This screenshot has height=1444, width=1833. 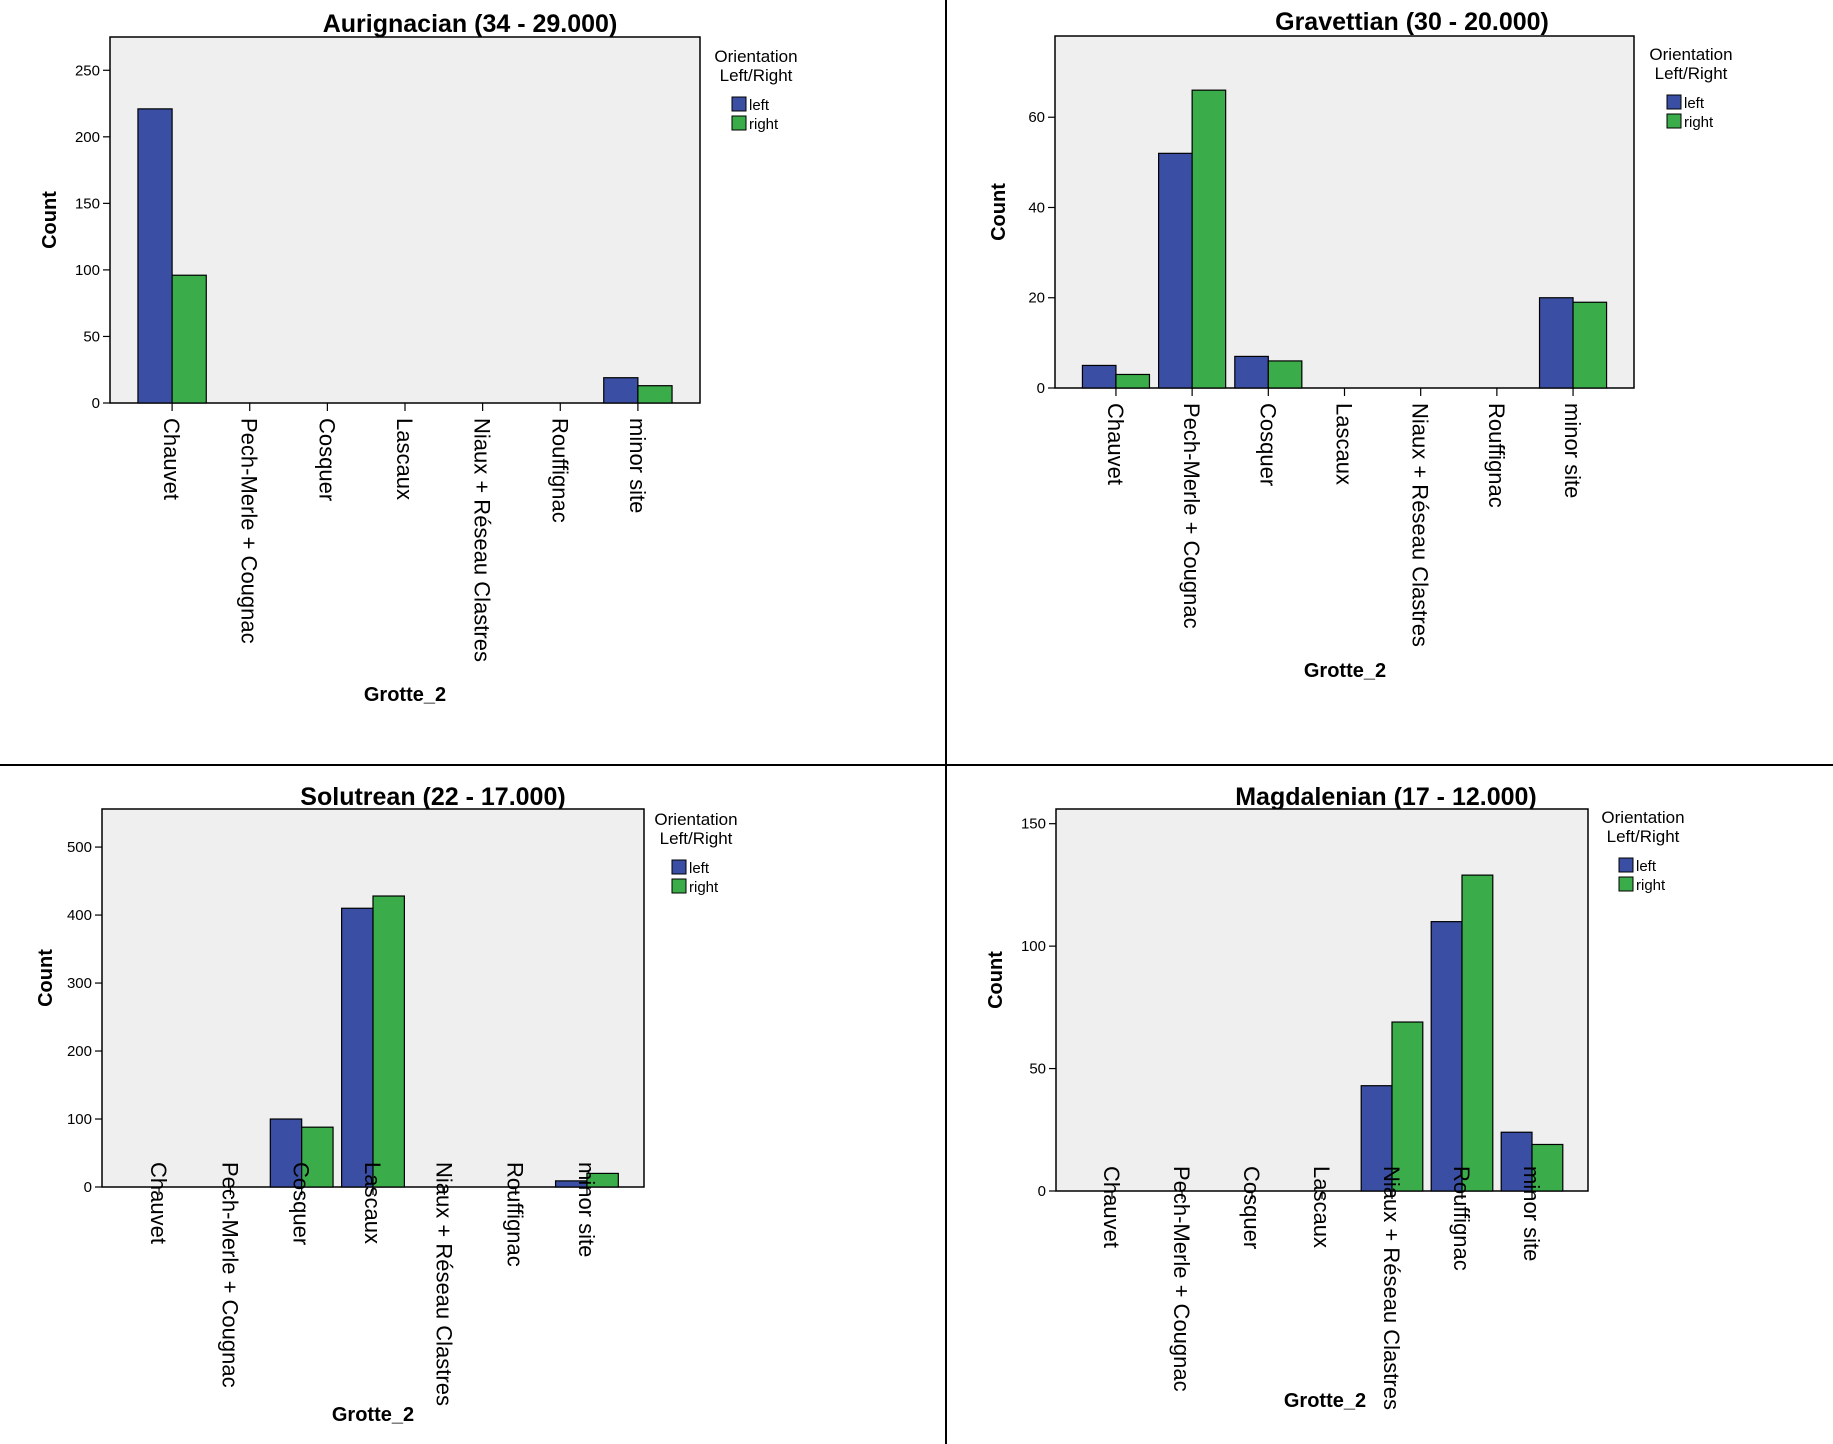 What do you see at coordinates (470, 24) in the screenshot?
I see `chart-title: Aurignacian (34 - 29.000)` at bounding box center [470, 24].